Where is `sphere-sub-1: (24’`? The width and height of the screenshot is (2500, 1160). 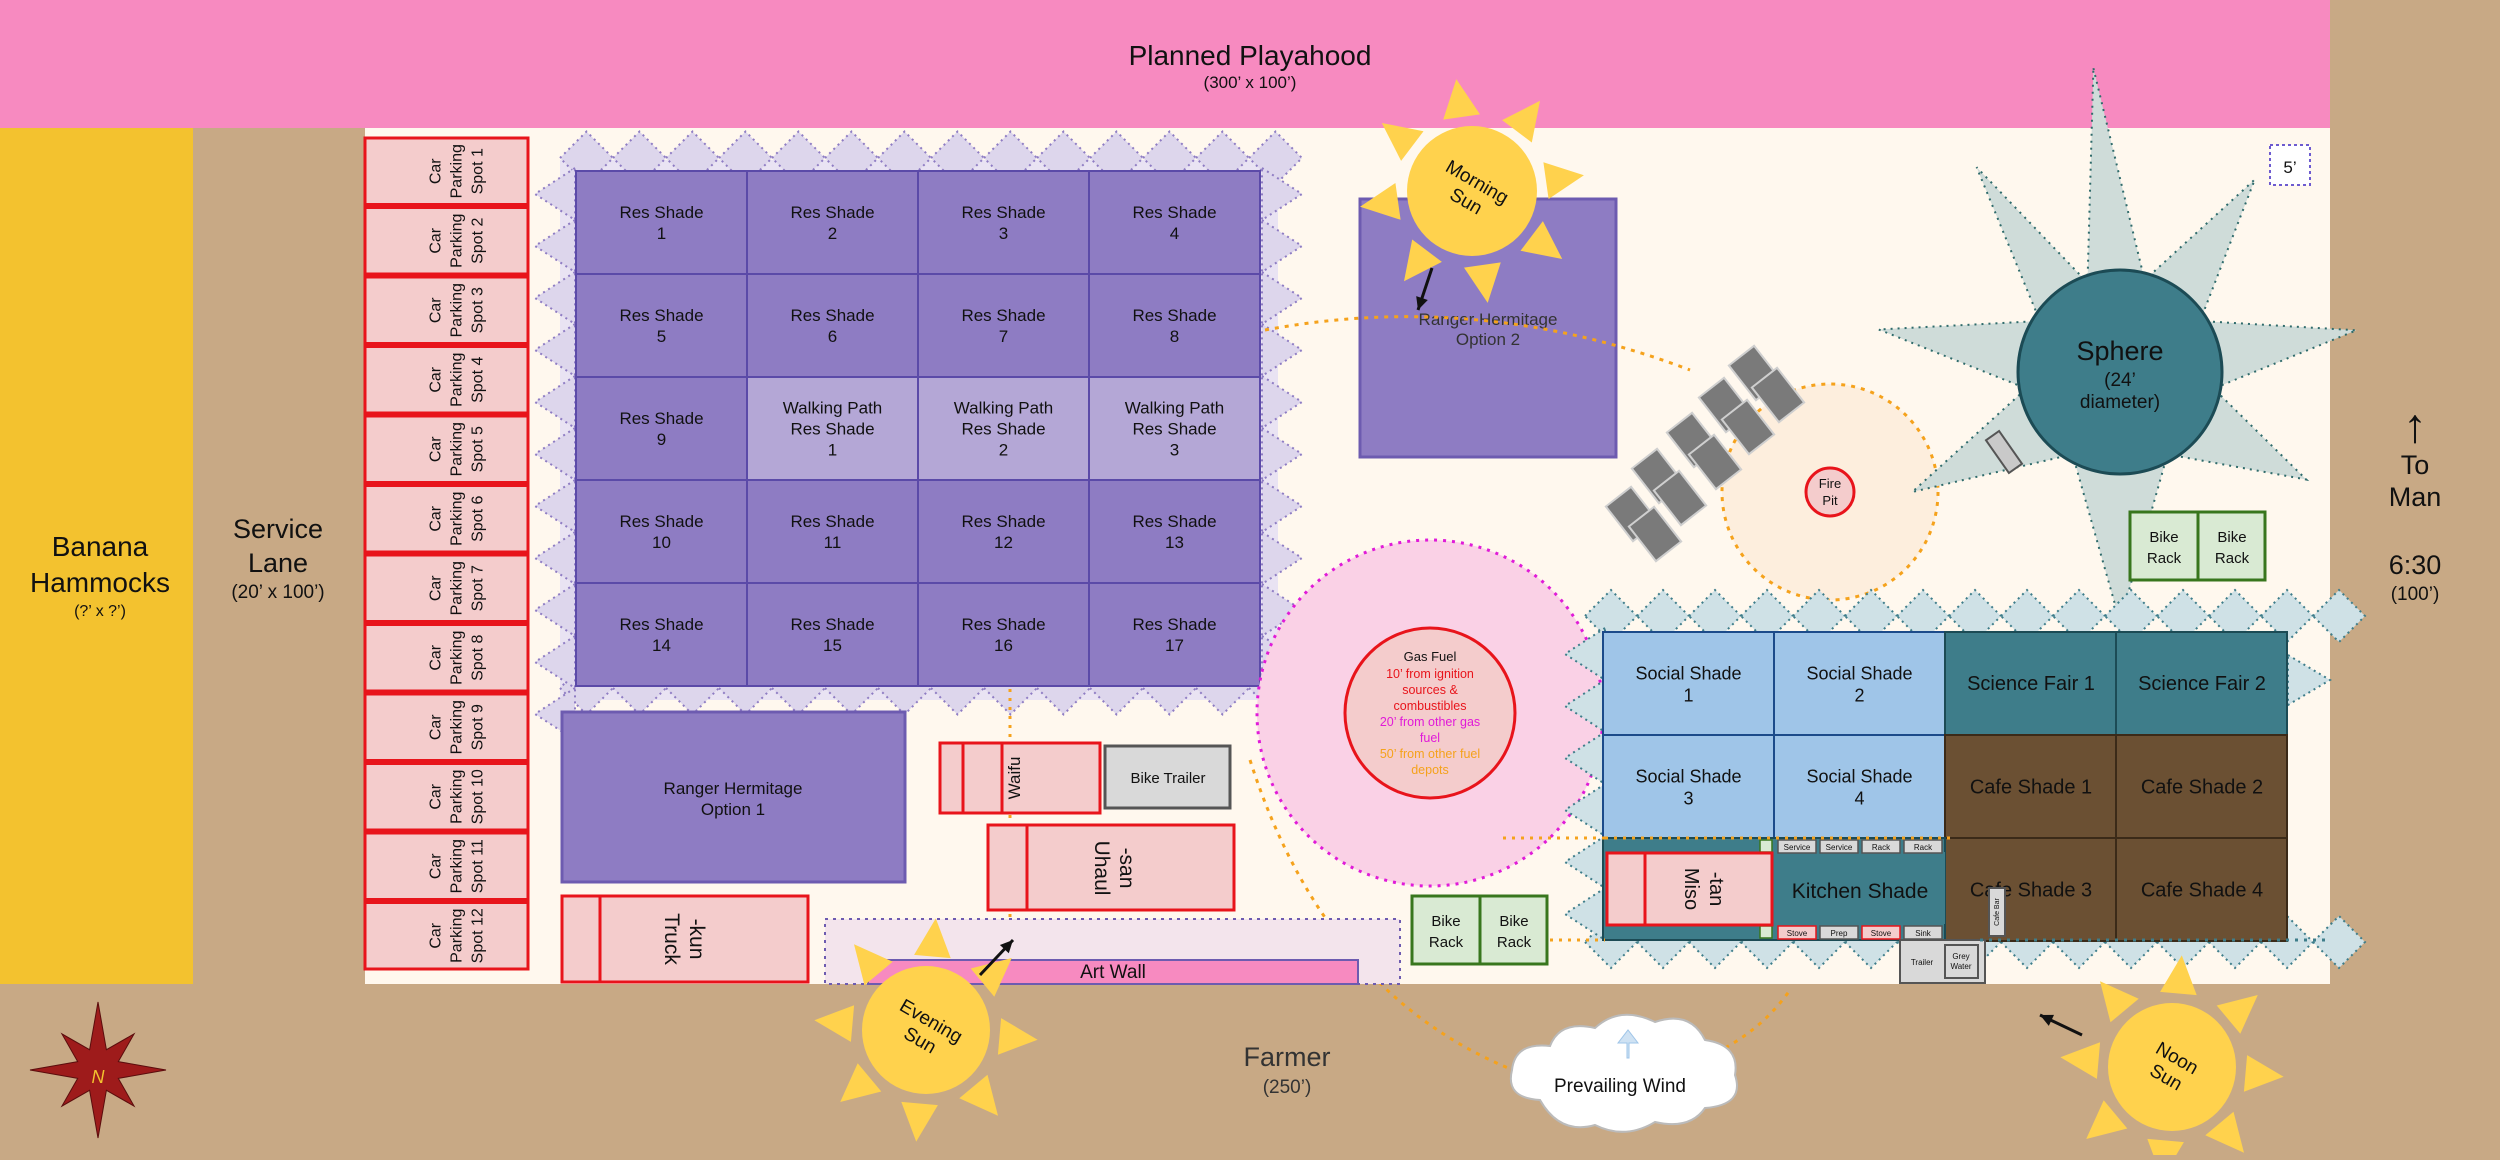 sphere-sub-1: (24’ is located at coordinates (2120, 380).